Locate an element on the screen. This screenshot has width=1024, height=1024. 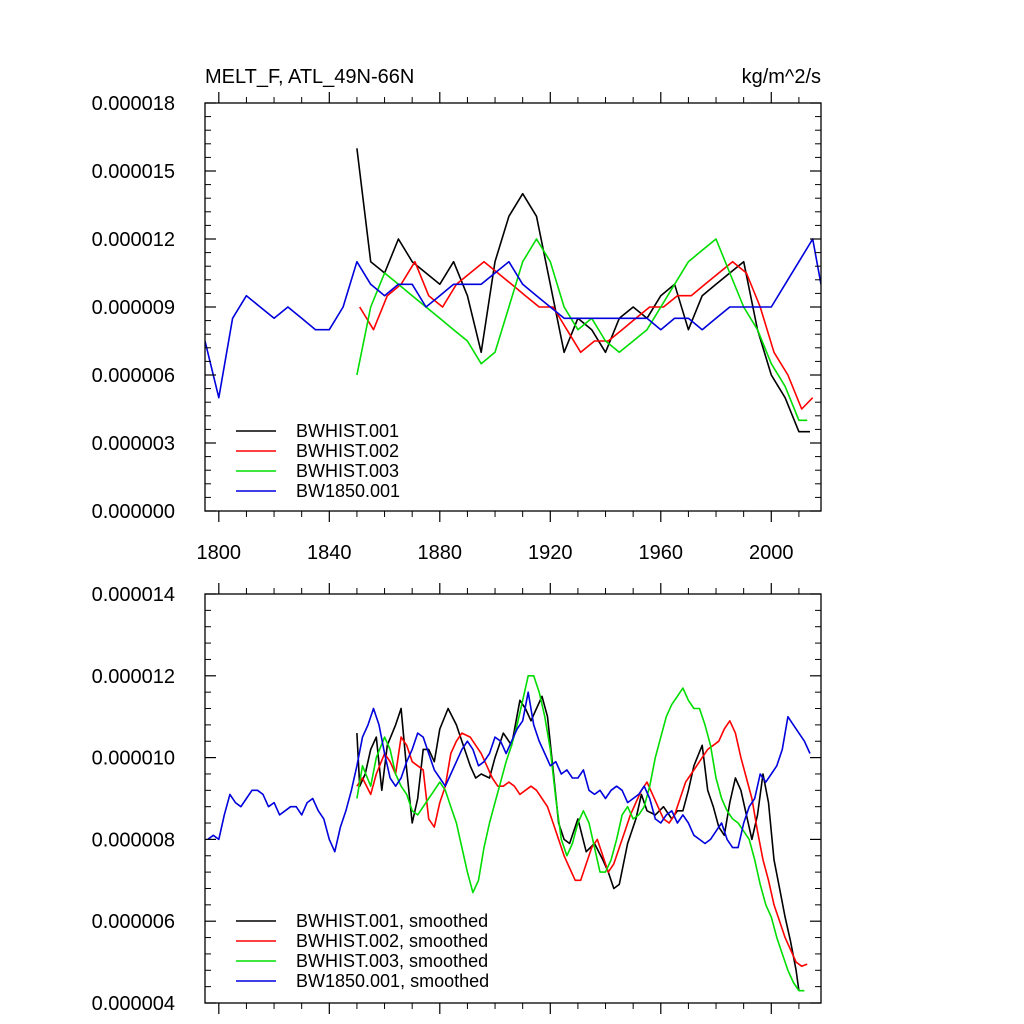
x-tick-label: 1840 is located at coordinates (329, 553).